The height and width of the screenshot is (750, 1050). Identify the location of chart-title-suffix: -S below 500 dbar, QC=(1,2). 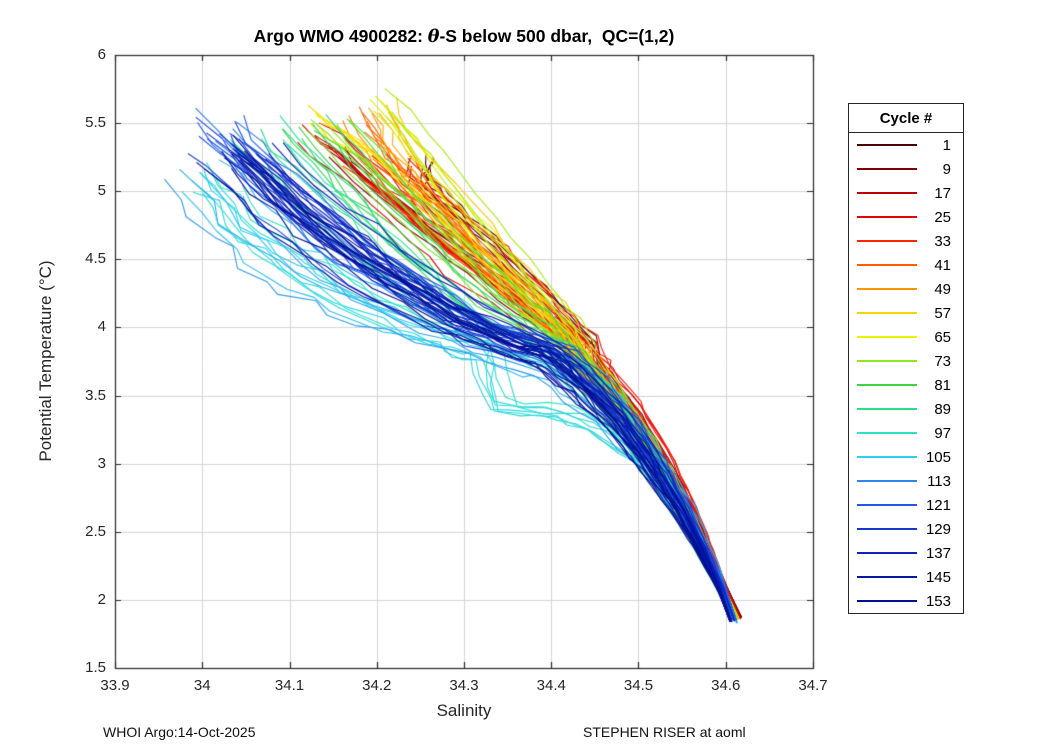
(557, 36).